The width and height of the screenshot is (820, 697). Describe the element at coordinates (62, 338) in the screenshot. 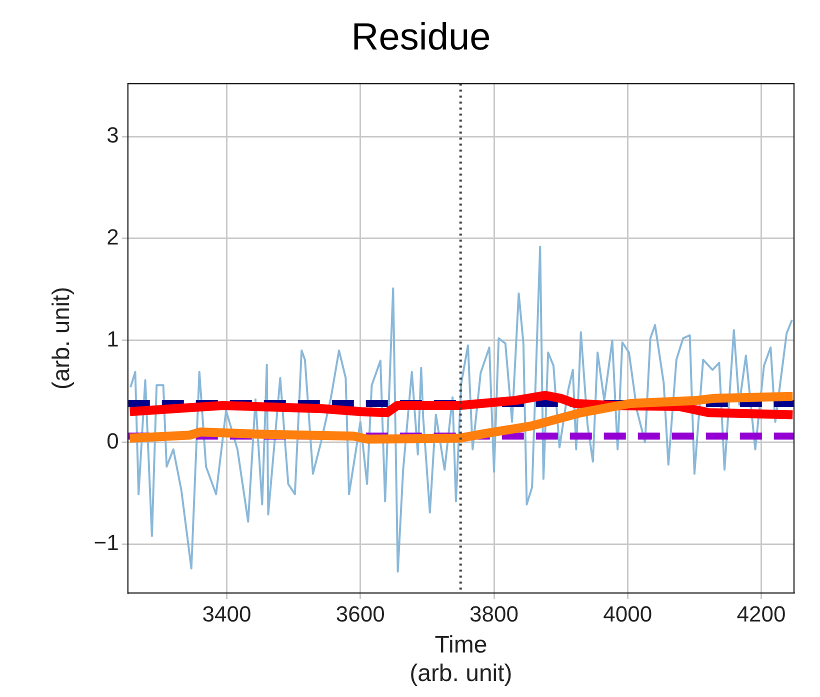

I see `y-axis-title: (arb. unit)` at that location.